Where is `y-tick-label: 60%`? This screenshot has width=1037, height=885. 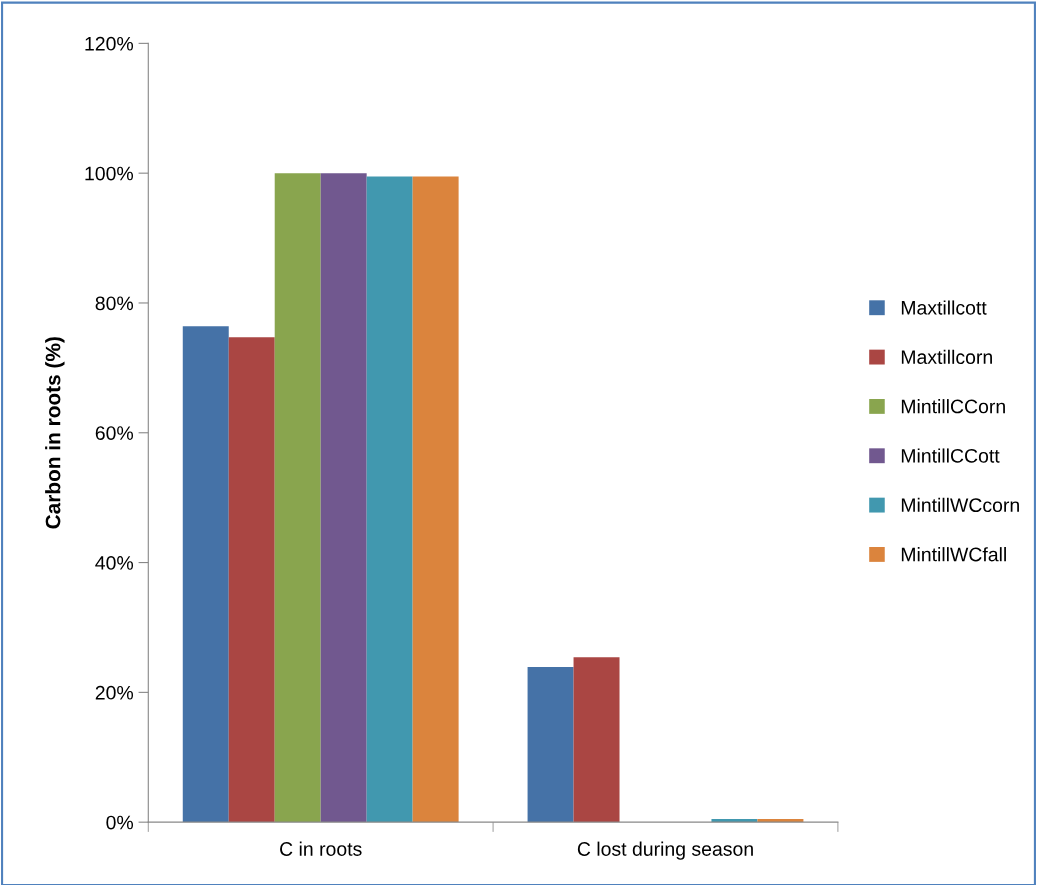
y-tick-label: 60% is located at coordinates (114, 433).